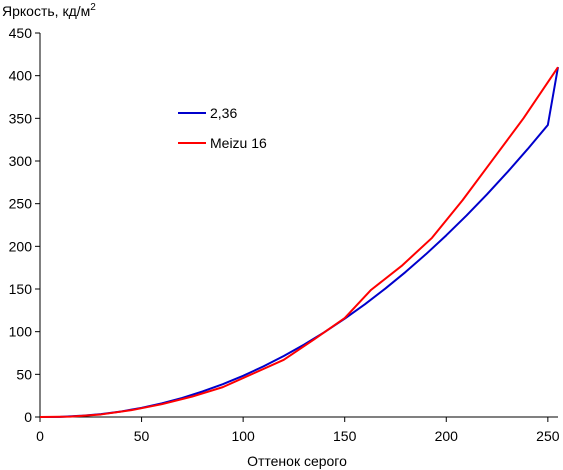 The image size is (563, 470). What do you see at coordinates (142, 436) in the screenshot?
I see `x-tick-label: 50` at bounding box center [142, 436].